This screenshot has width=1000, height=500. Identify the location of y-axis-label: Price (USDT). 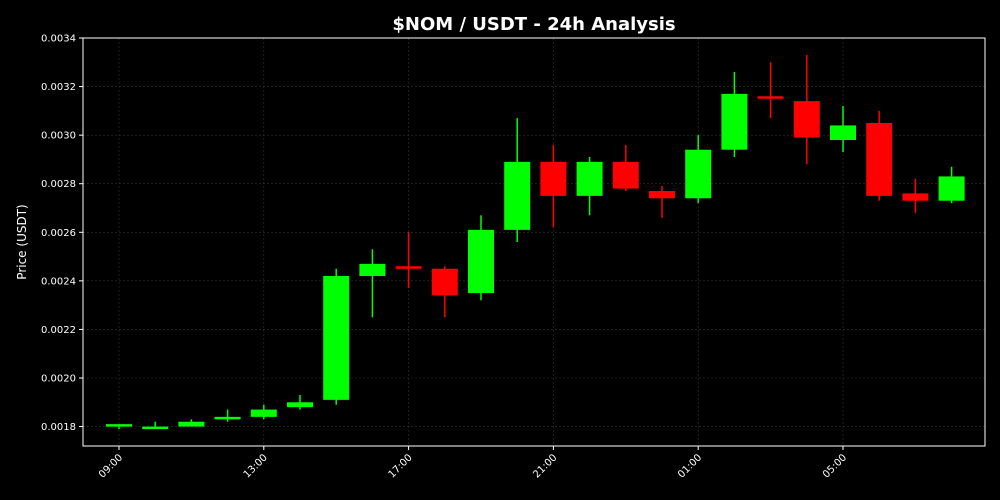
(22, 241).